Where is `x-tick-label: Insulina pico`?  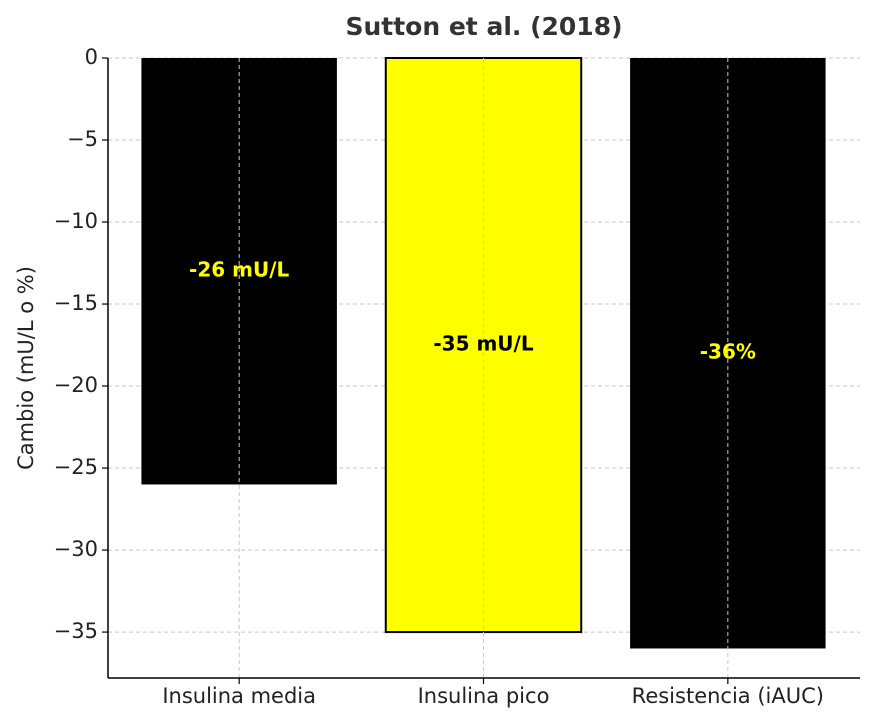 x-tick-label: Insulina pico is located at coordinates (484, 696).